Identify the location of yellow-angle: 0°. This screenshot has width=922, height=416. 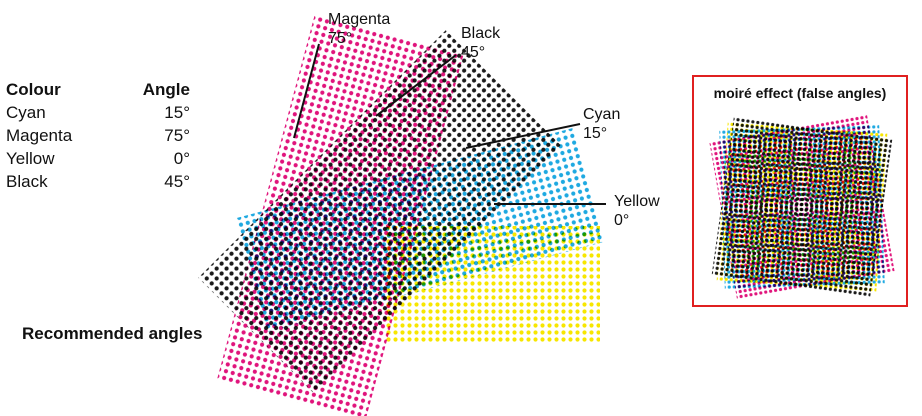
(622, 220).